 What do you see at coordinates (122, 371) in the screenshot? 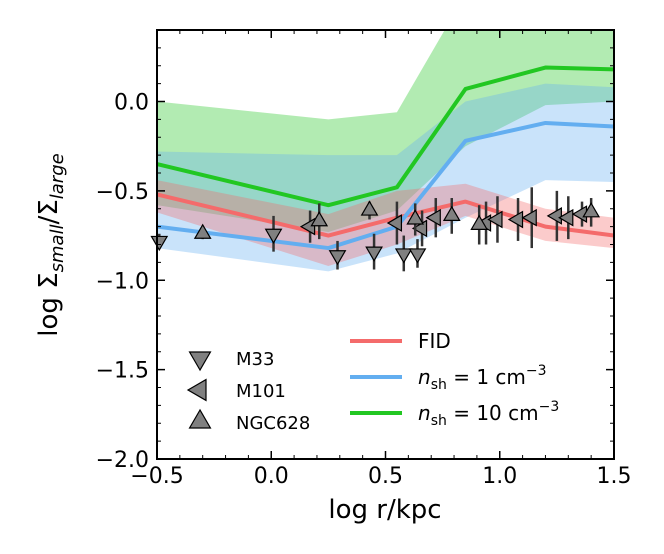
I see `y-tick-label: −1.5` at bounding box center [122, 371].